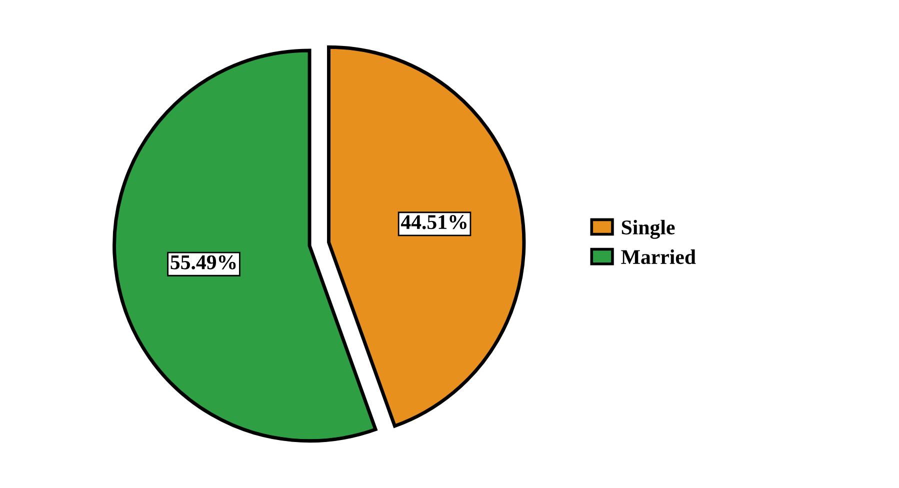 The width and height of the screenshot is (899, 488). I want to click on legend-label: Single, so click(648, 229).